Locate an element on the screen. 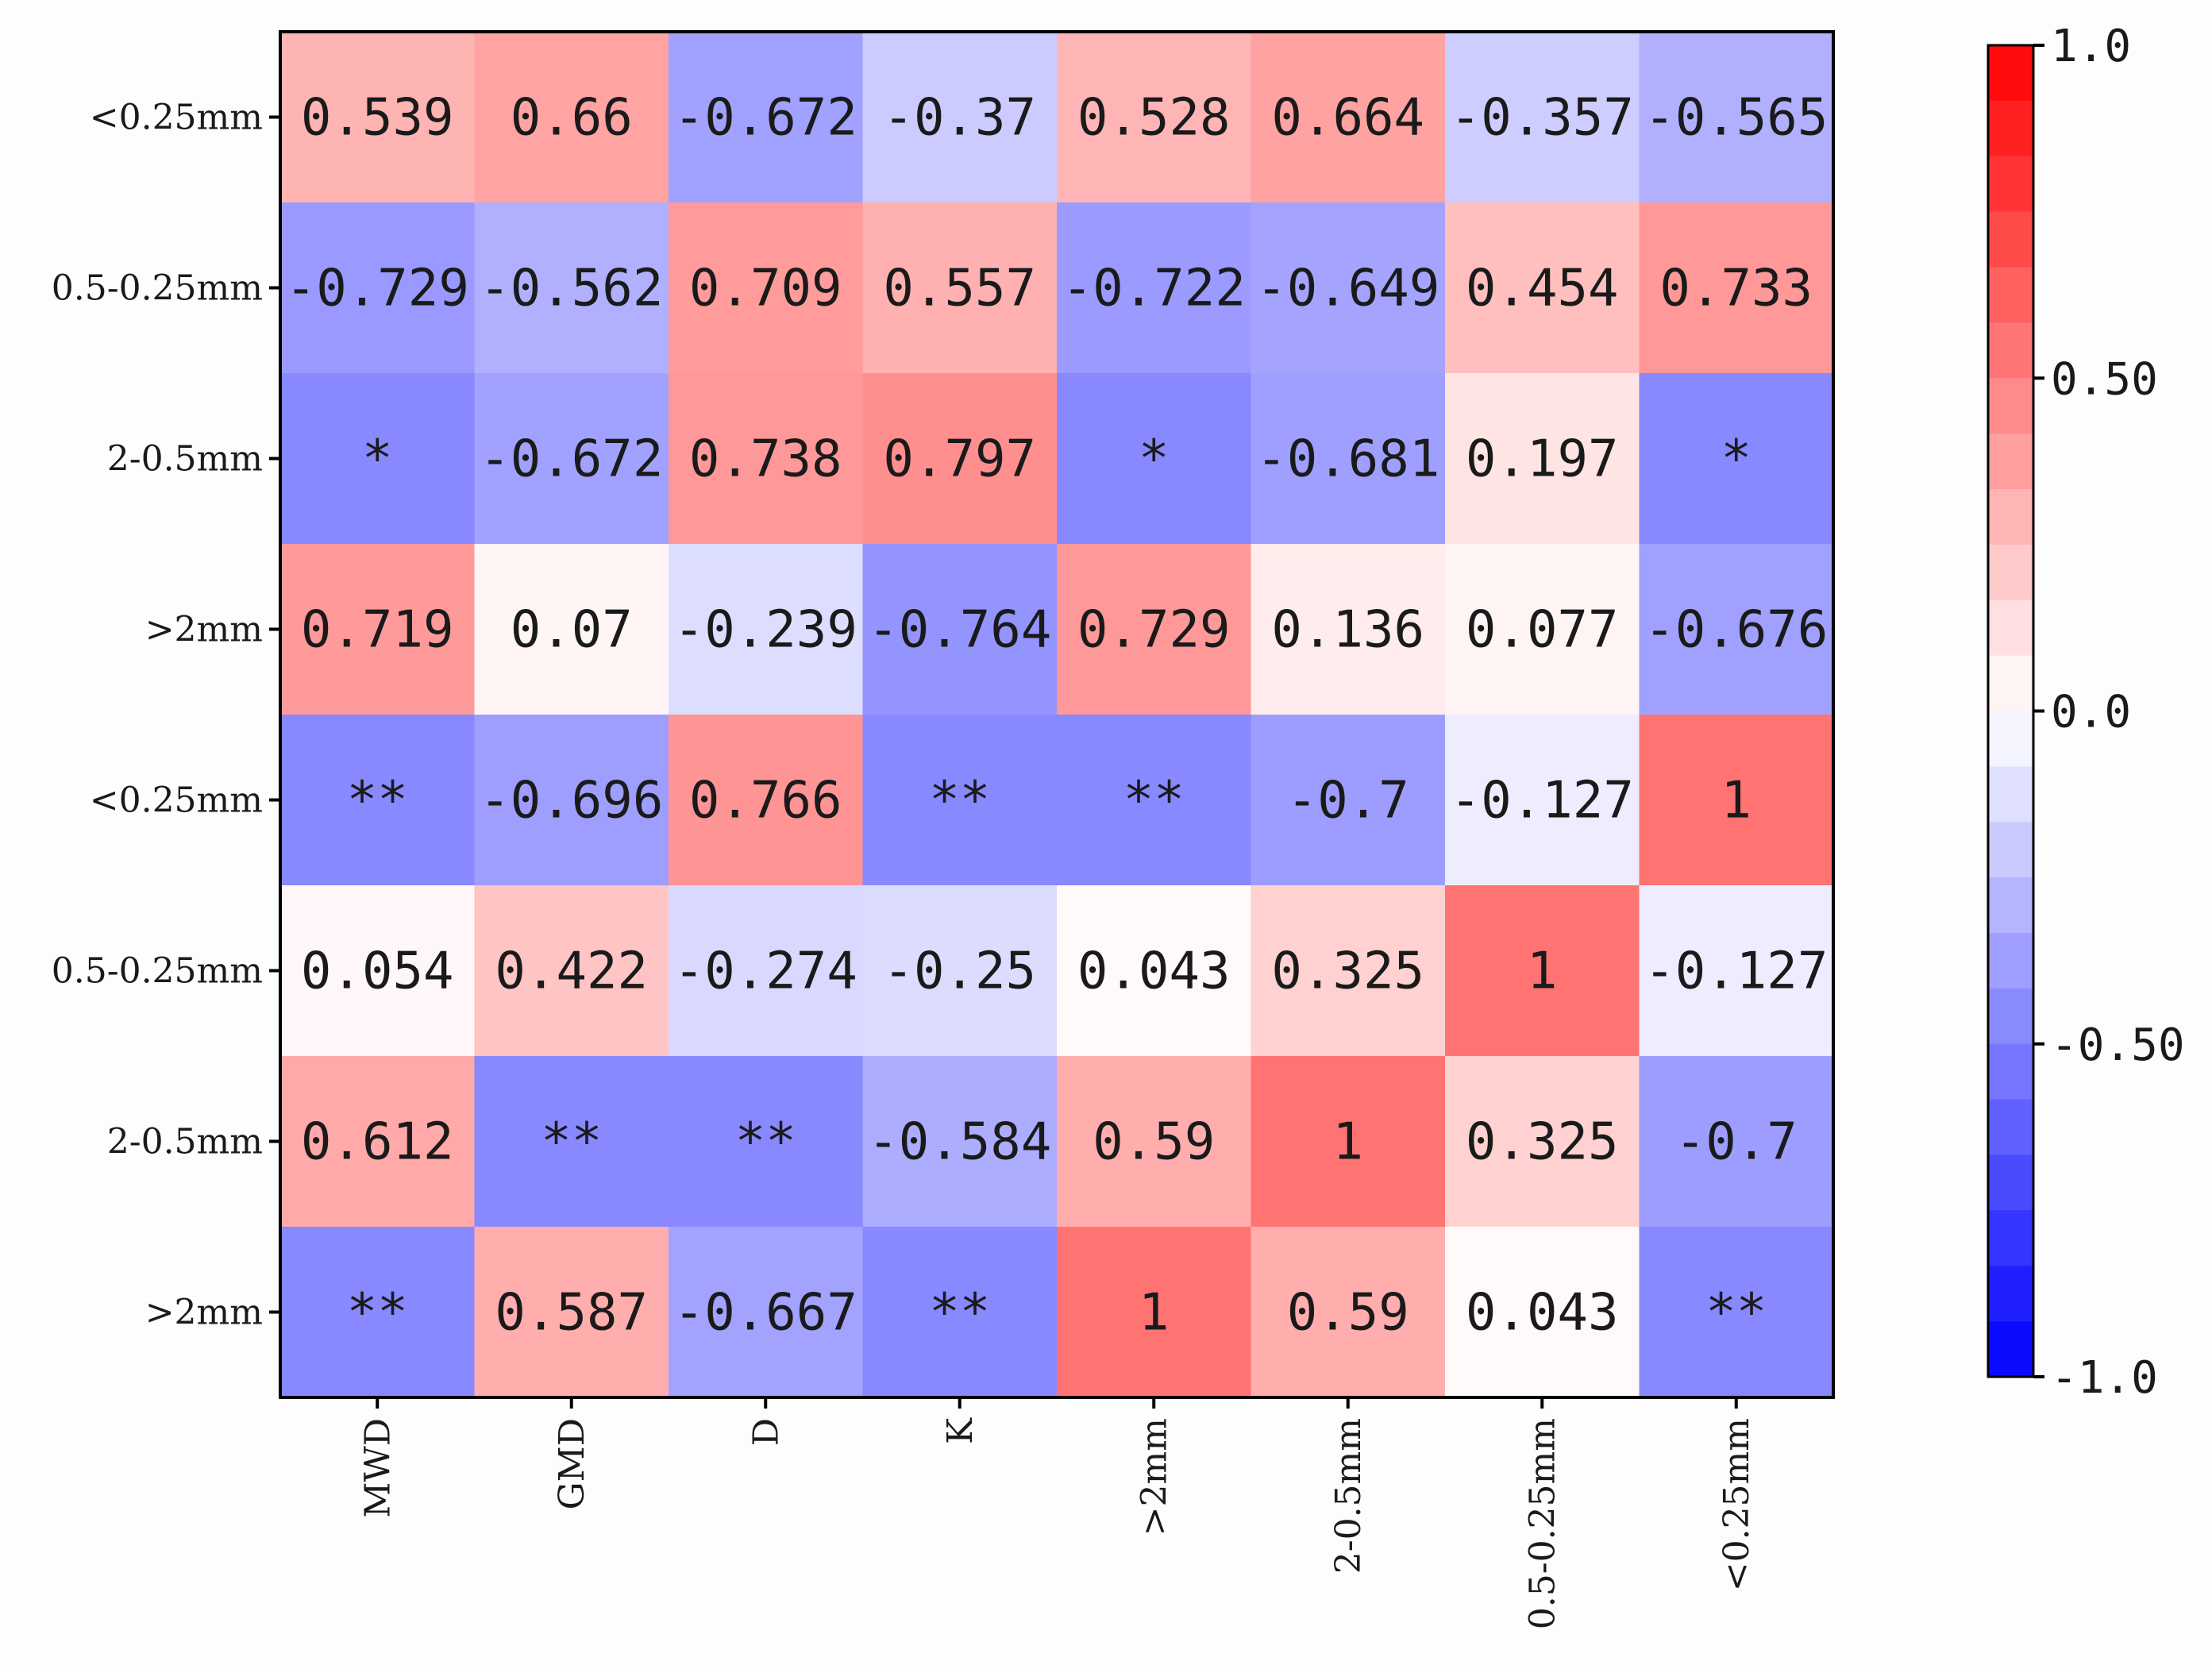  cell-value-label: 0.59 is located at coordinates (1154, 1142).